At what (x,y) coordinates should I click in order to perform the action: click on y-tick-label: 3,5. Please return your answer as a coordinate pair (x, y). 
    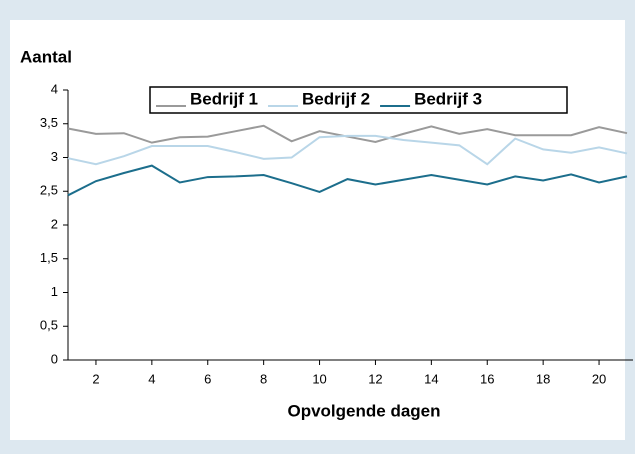
    Looking at the image, I should click on (49, 122).